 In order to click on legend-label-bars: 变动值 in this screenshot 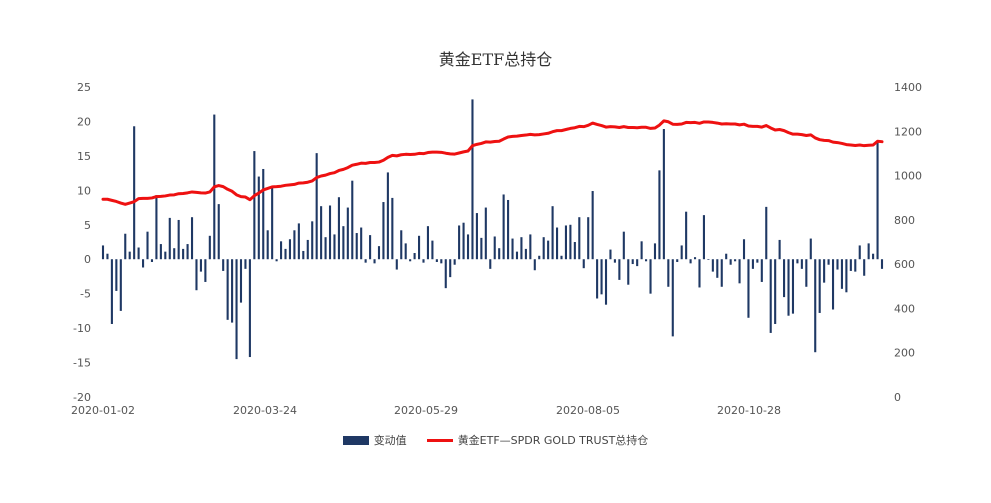, I will do `click(390, 440)`.